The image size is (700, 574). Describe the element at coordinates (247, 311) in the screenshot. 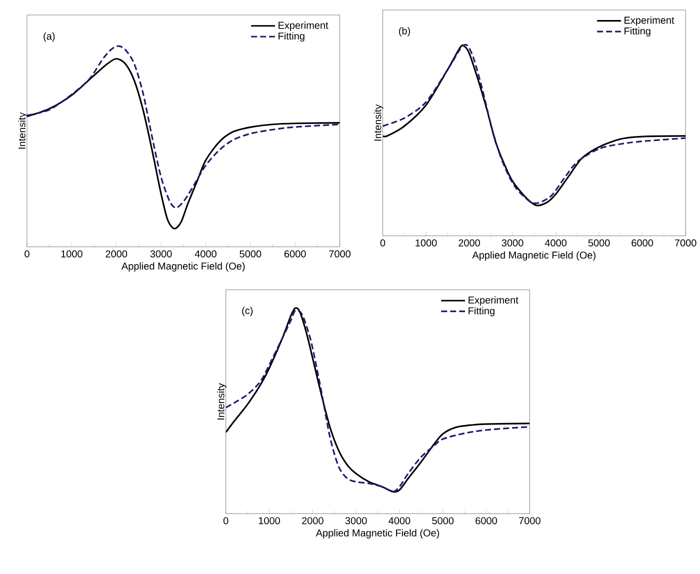

I see `annotation: (c)` at that location.